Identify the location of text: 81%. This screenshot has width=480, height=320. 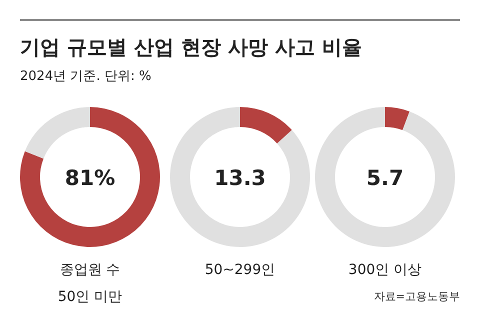
(90, 178).